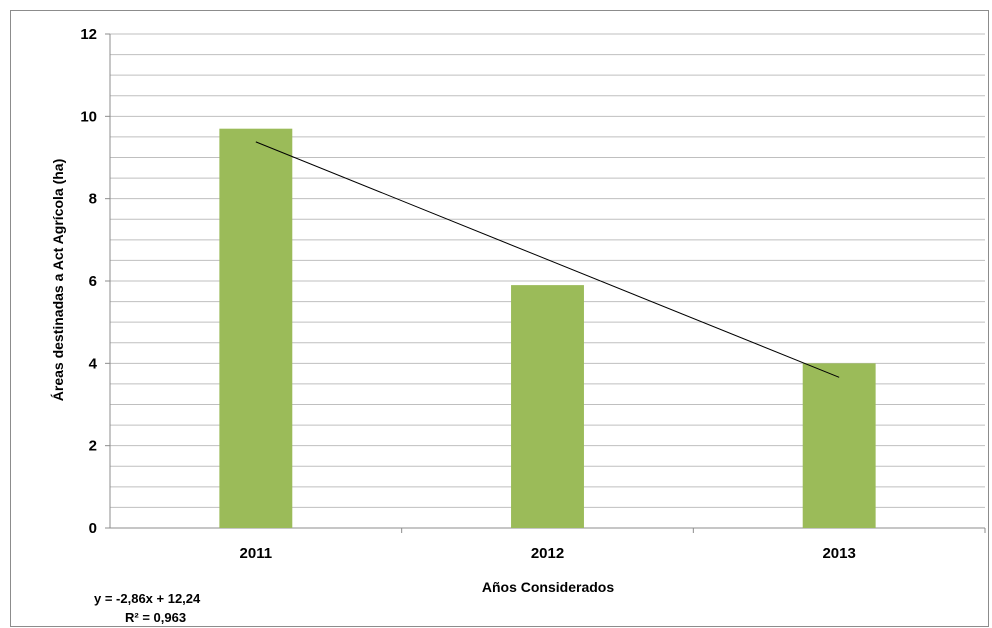 The image size is (992, 628). What do you see at coordinates (93, 363) in the screenshot?
I see `y-tick-label: 4` at bounding box center [93, 363].